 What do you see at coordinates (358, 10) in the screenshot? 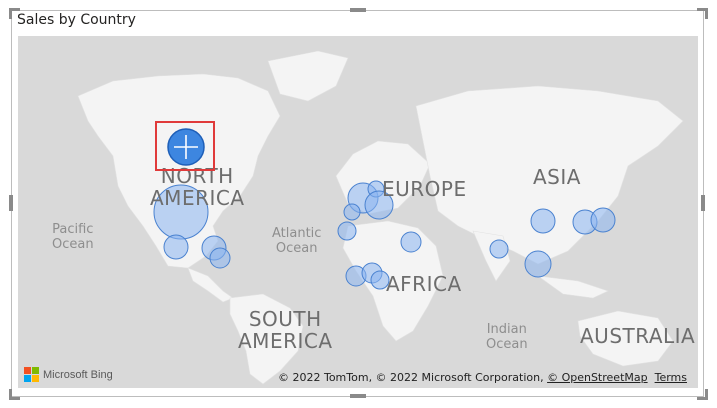
I see `resize-handle-top` at bounding box center [358, 10].